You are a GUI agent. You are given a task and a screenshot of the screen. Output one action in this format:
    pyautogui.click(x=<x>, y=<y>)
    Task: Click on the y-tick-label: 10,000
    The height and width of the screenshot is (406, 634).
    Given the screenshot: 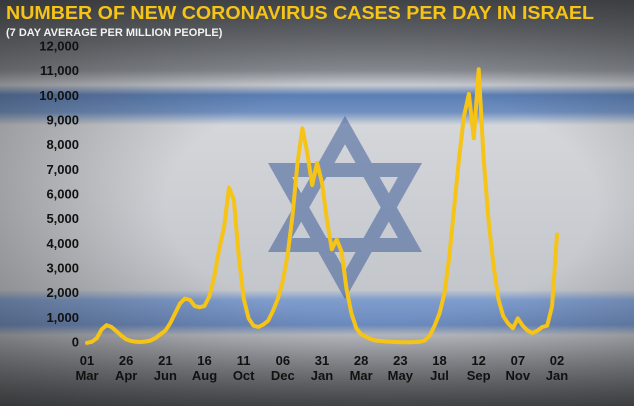 What is the action you would take?
    pyautogui.click(x=59, y=95)
    